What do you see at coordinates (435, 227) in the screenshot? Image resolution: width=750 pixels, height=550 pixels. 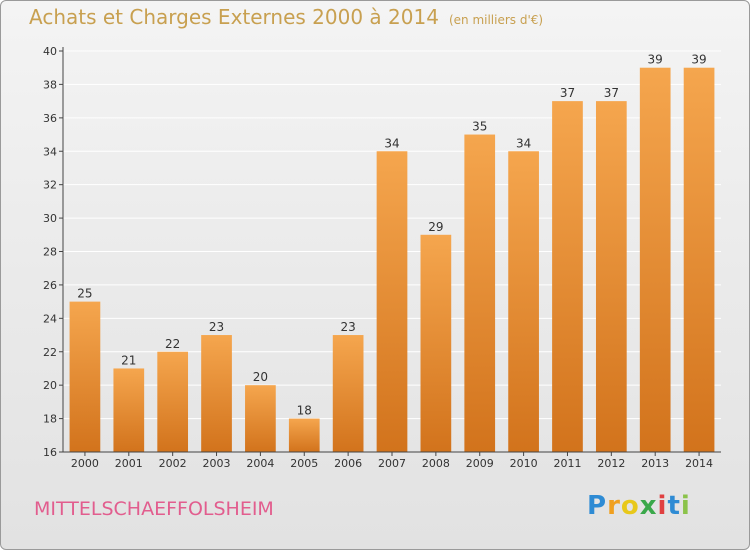 I see `data-label: 29` at bounding box center [435, 227].